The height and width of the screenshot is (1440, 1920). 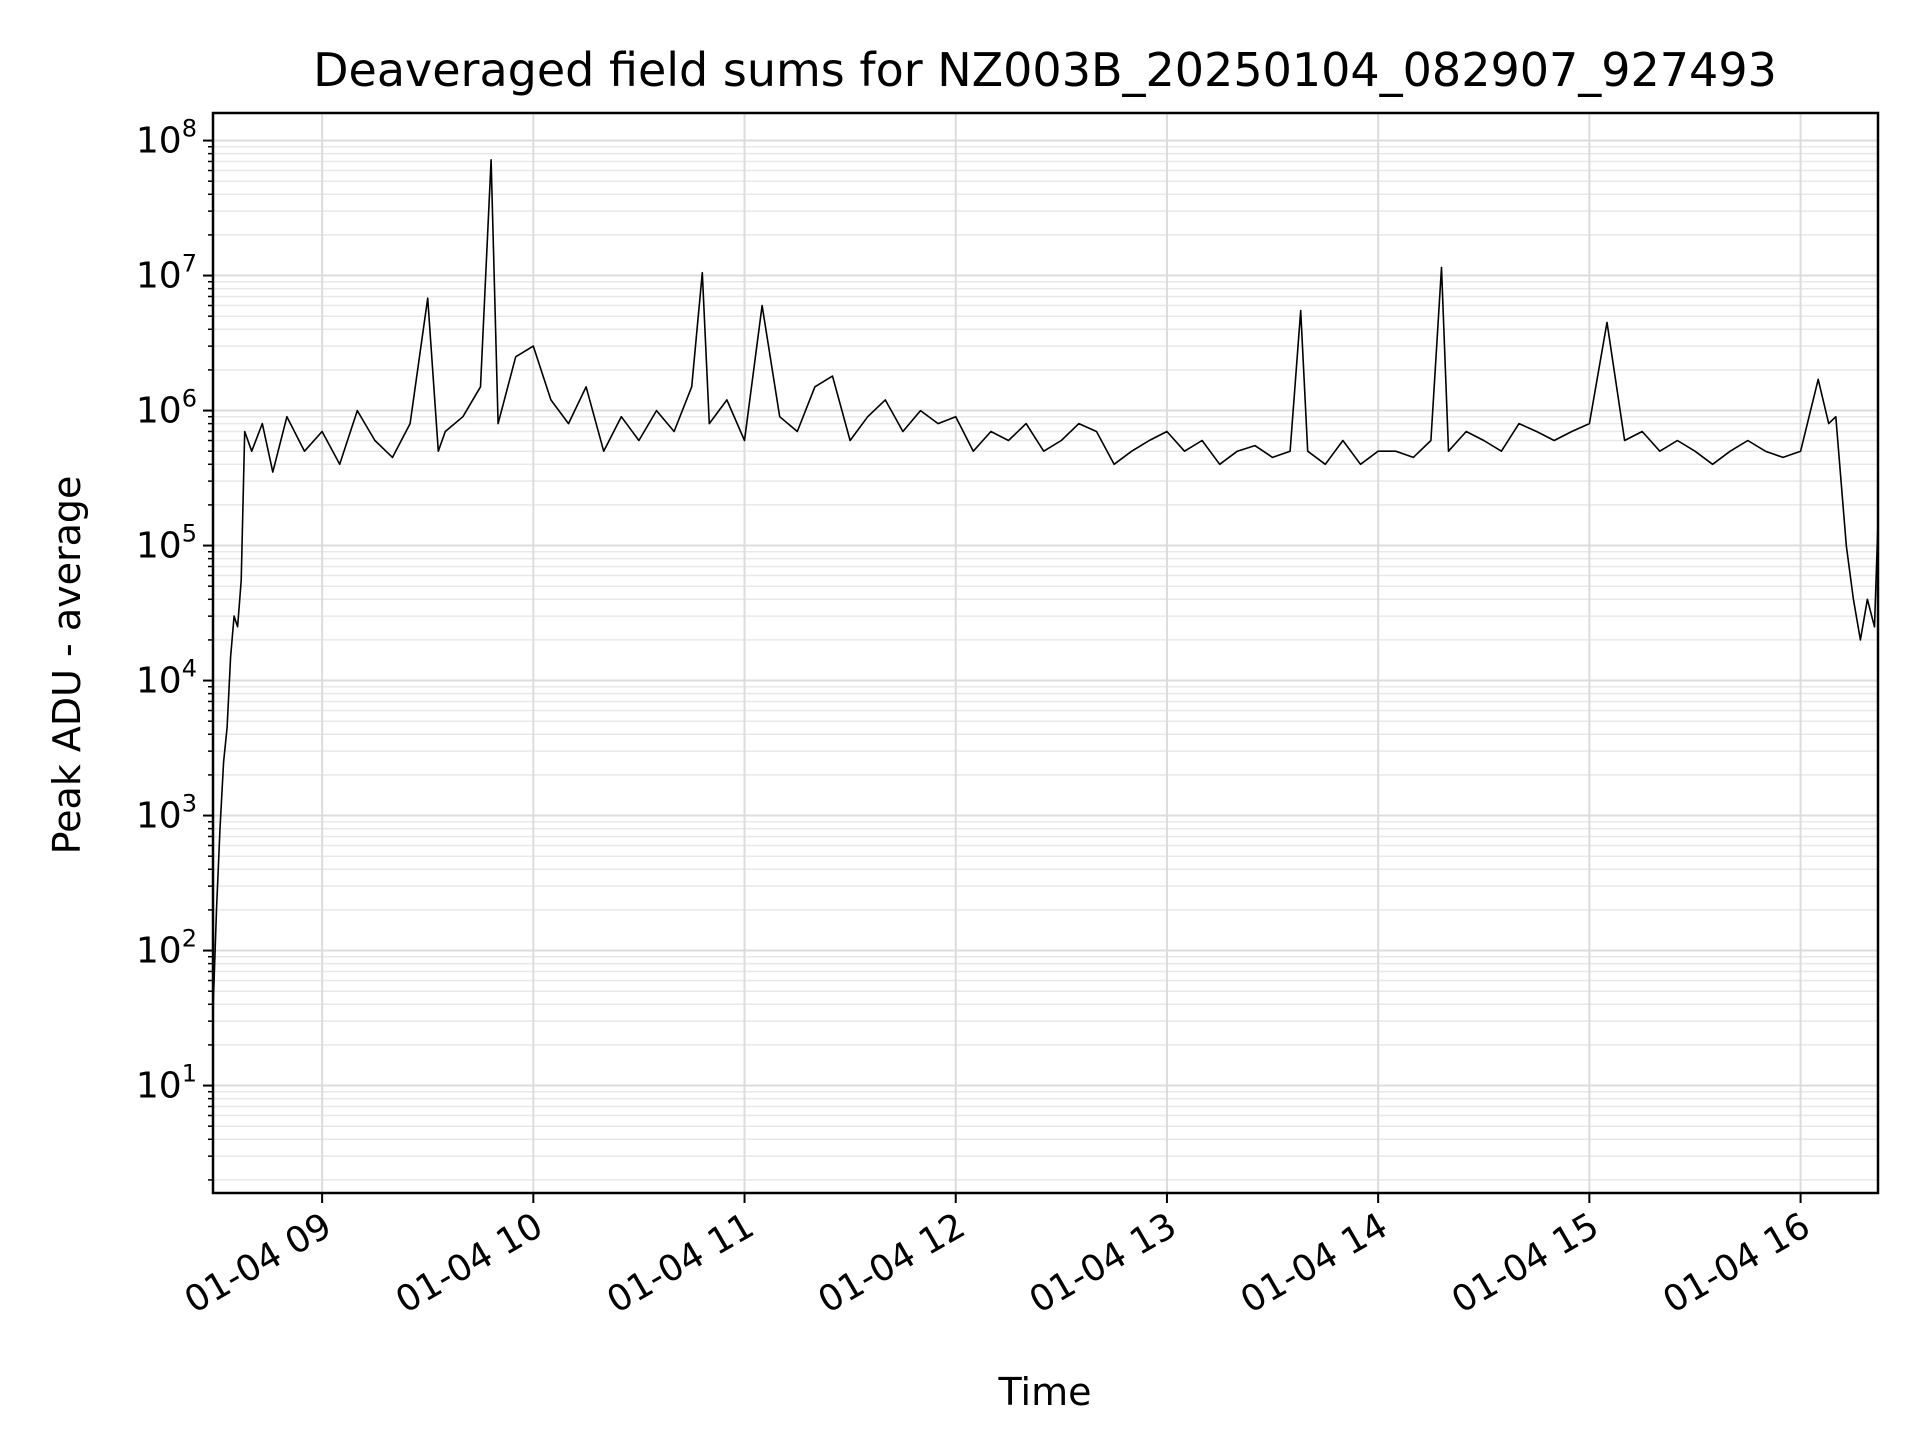 I want to click on y-tick-exponent: 3, so click(x=189, y=804).